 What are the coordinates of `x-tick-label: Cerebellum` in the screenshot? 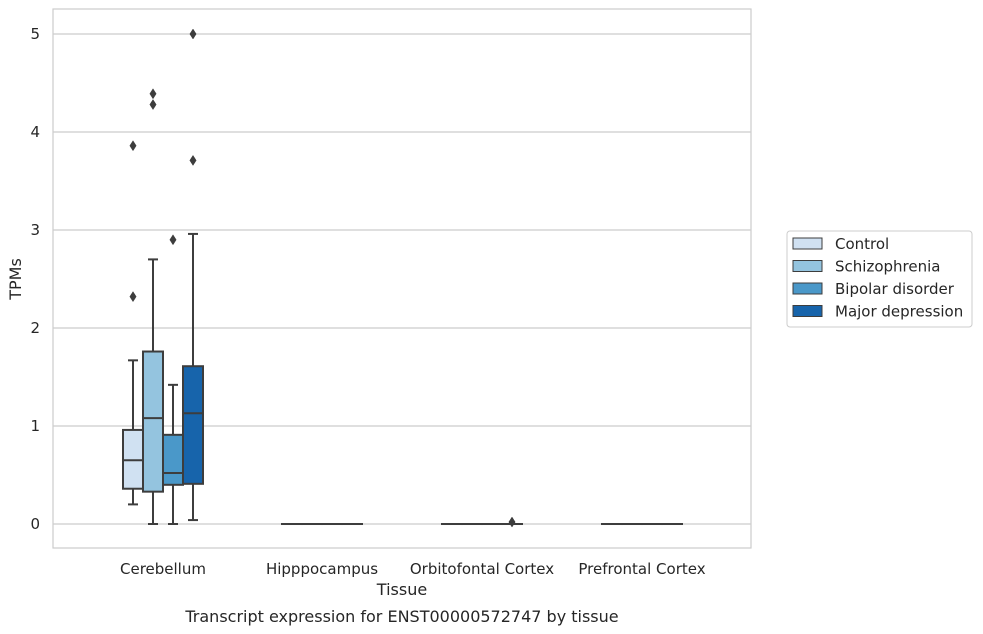 It's located at (163, 569).